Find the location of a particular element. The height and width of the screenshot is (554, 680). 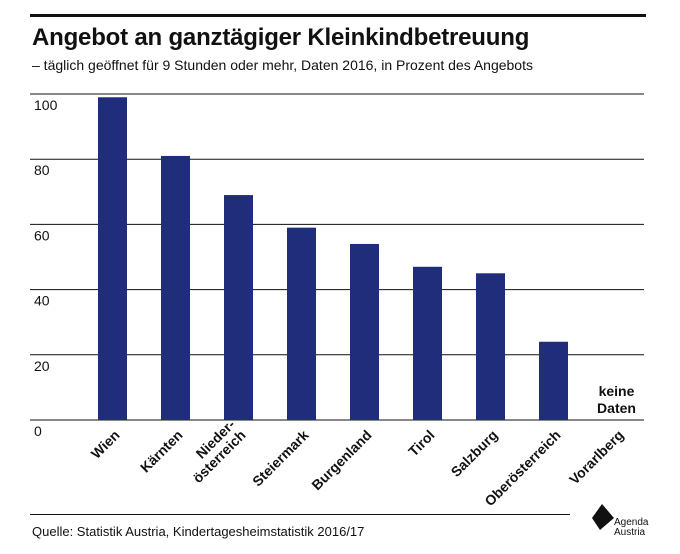

x-tick-label-line: Vorarlberg is located at coordinates (596, 457).